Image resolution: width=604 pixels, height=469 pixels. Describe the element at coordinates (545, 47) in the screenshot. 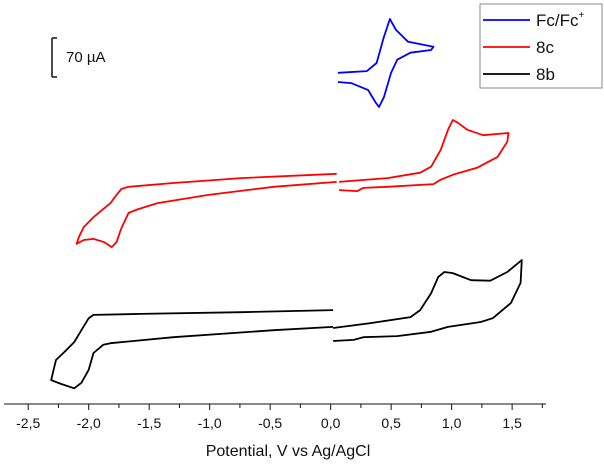

I see `legend-label-8c: 8c` at that location.